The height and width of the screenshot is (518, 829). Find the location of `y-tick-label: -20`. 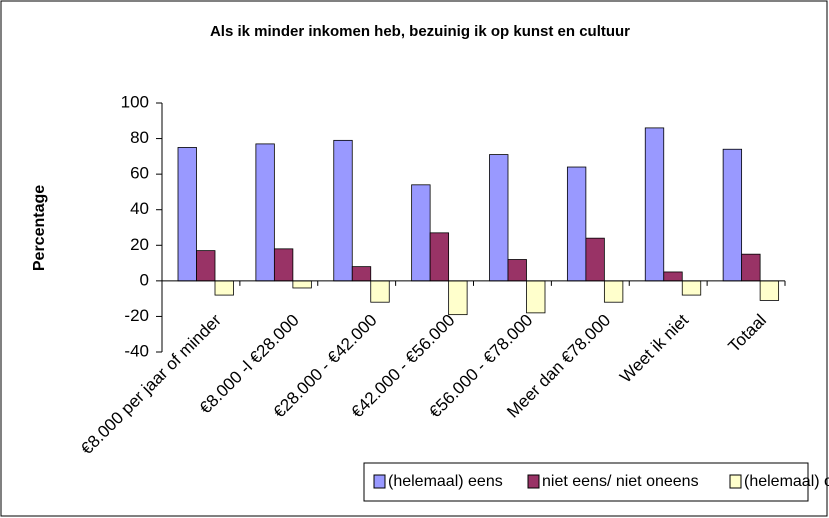

y-tick-label: -20 is located at coordinates (136, 315).